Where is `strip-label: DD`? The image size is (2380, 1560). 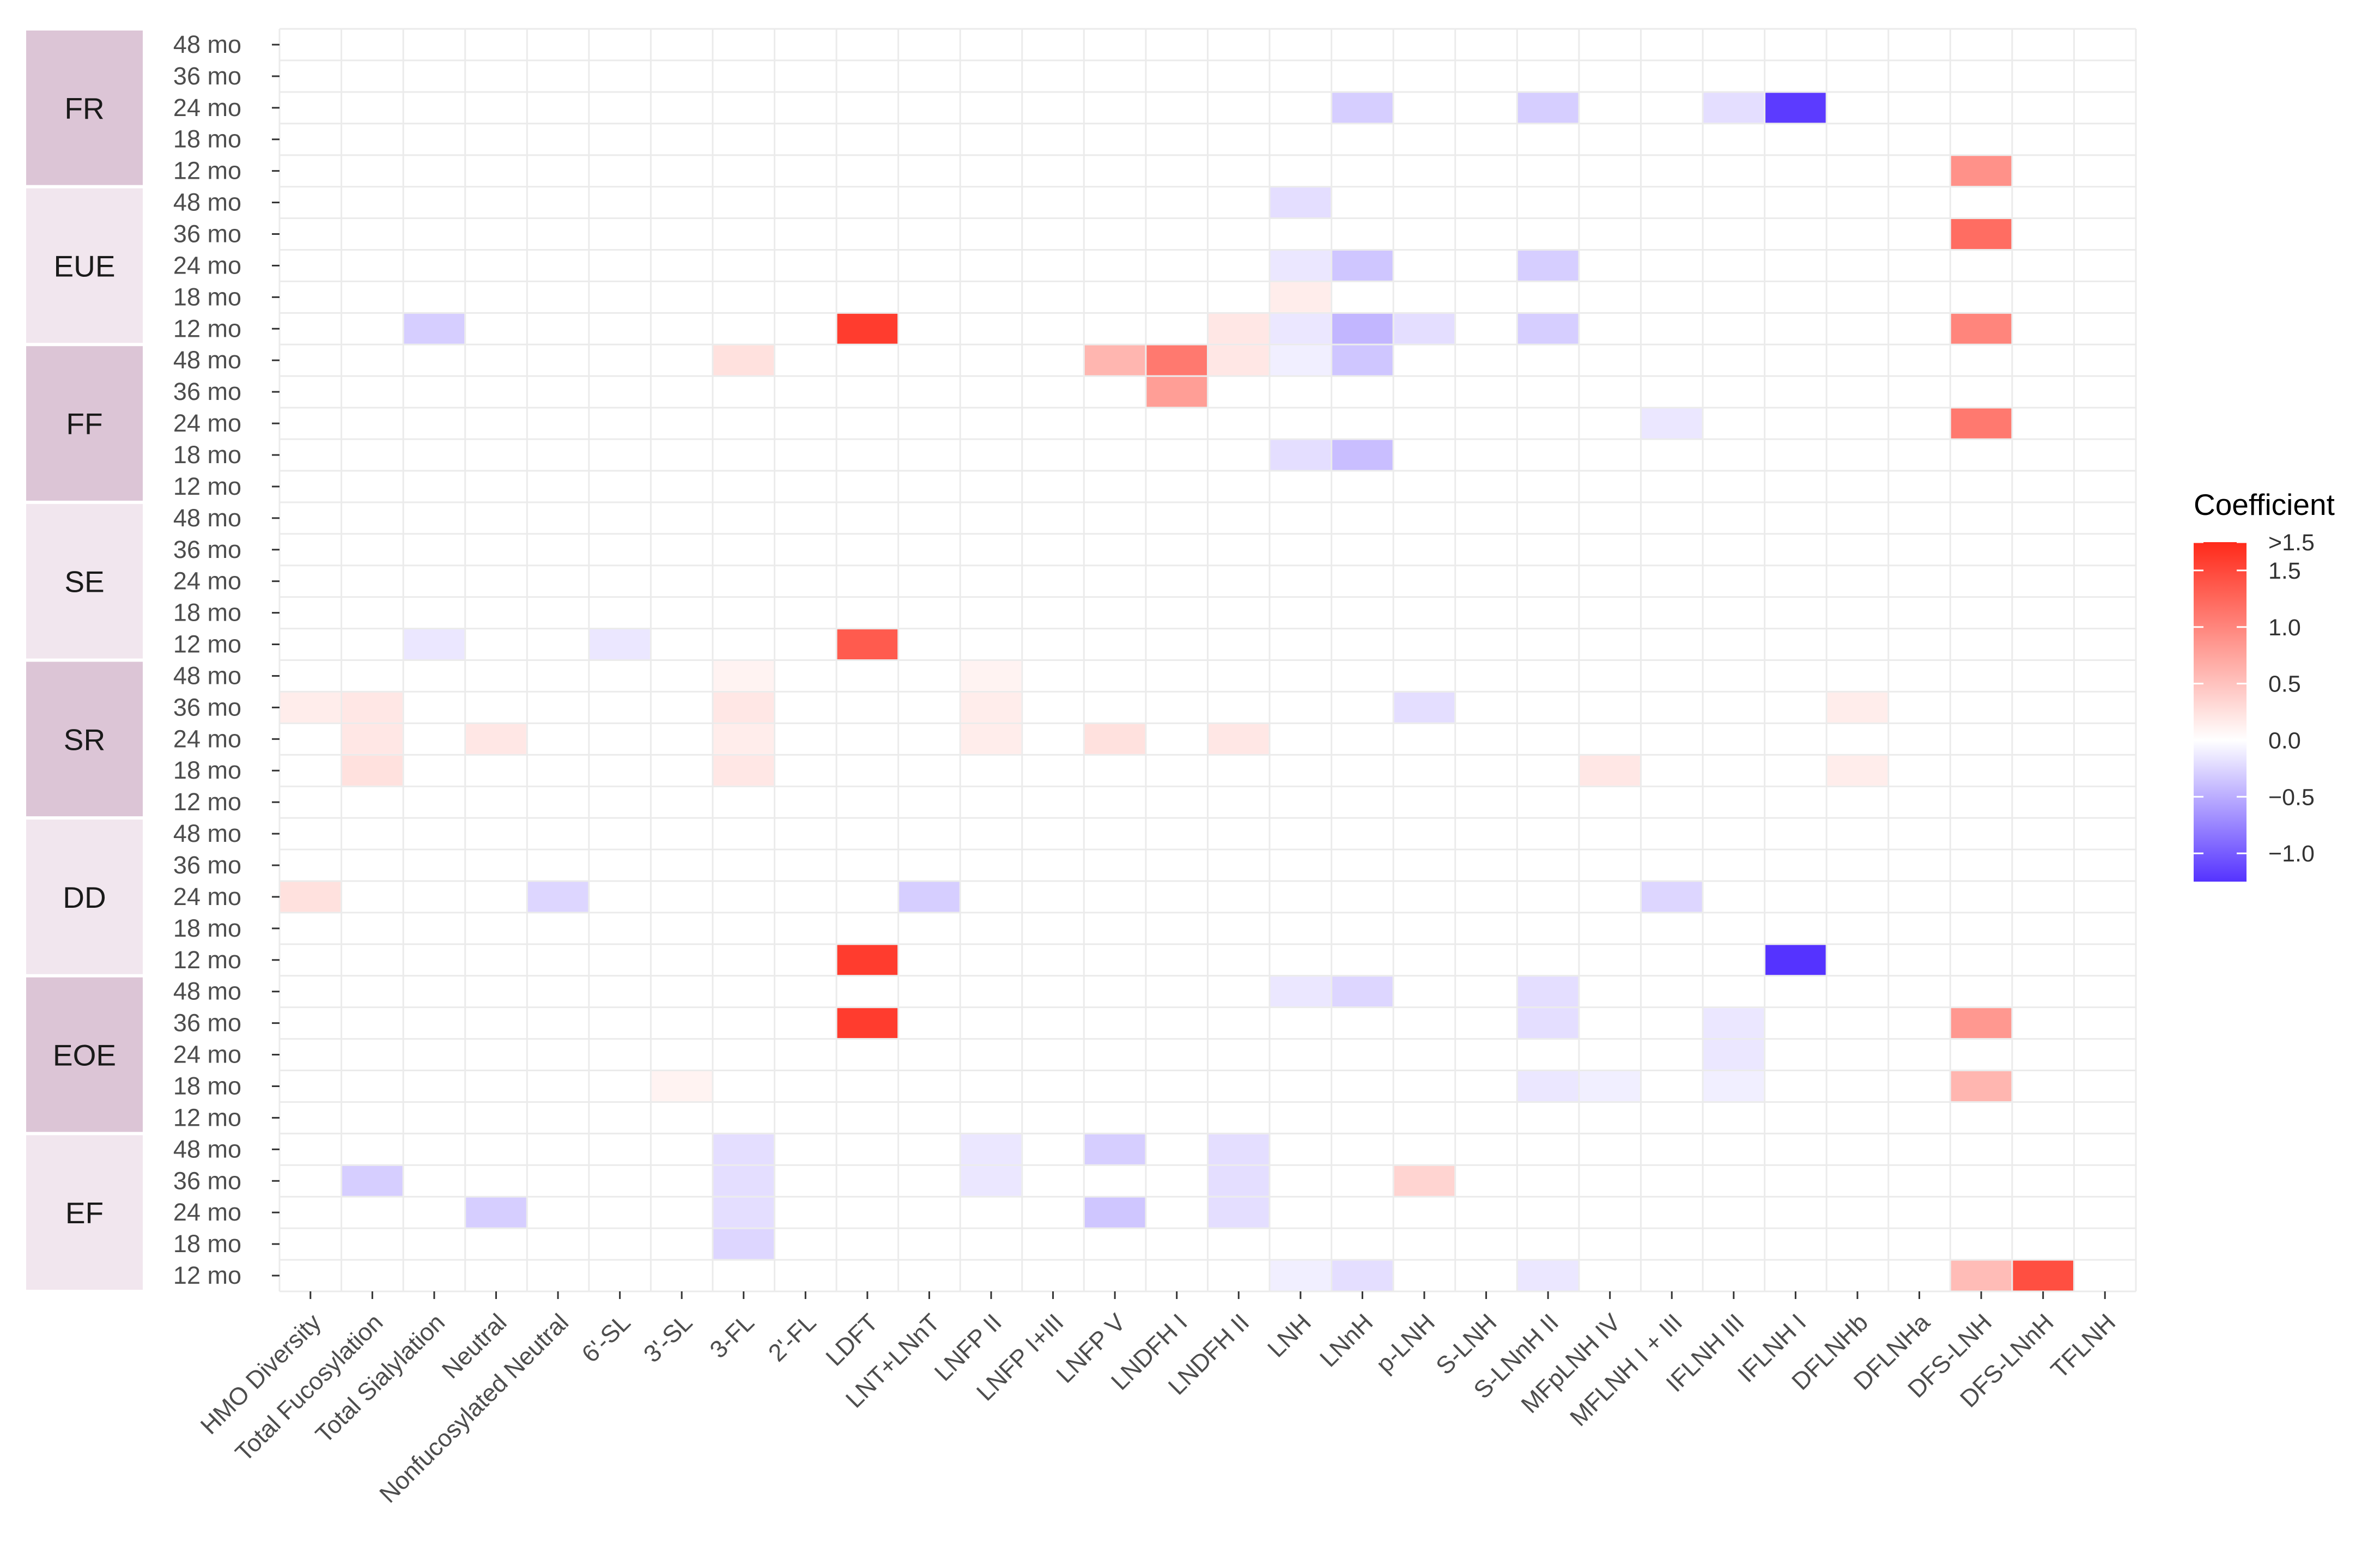
strip-label: DD is located at coordinates (84, 897).